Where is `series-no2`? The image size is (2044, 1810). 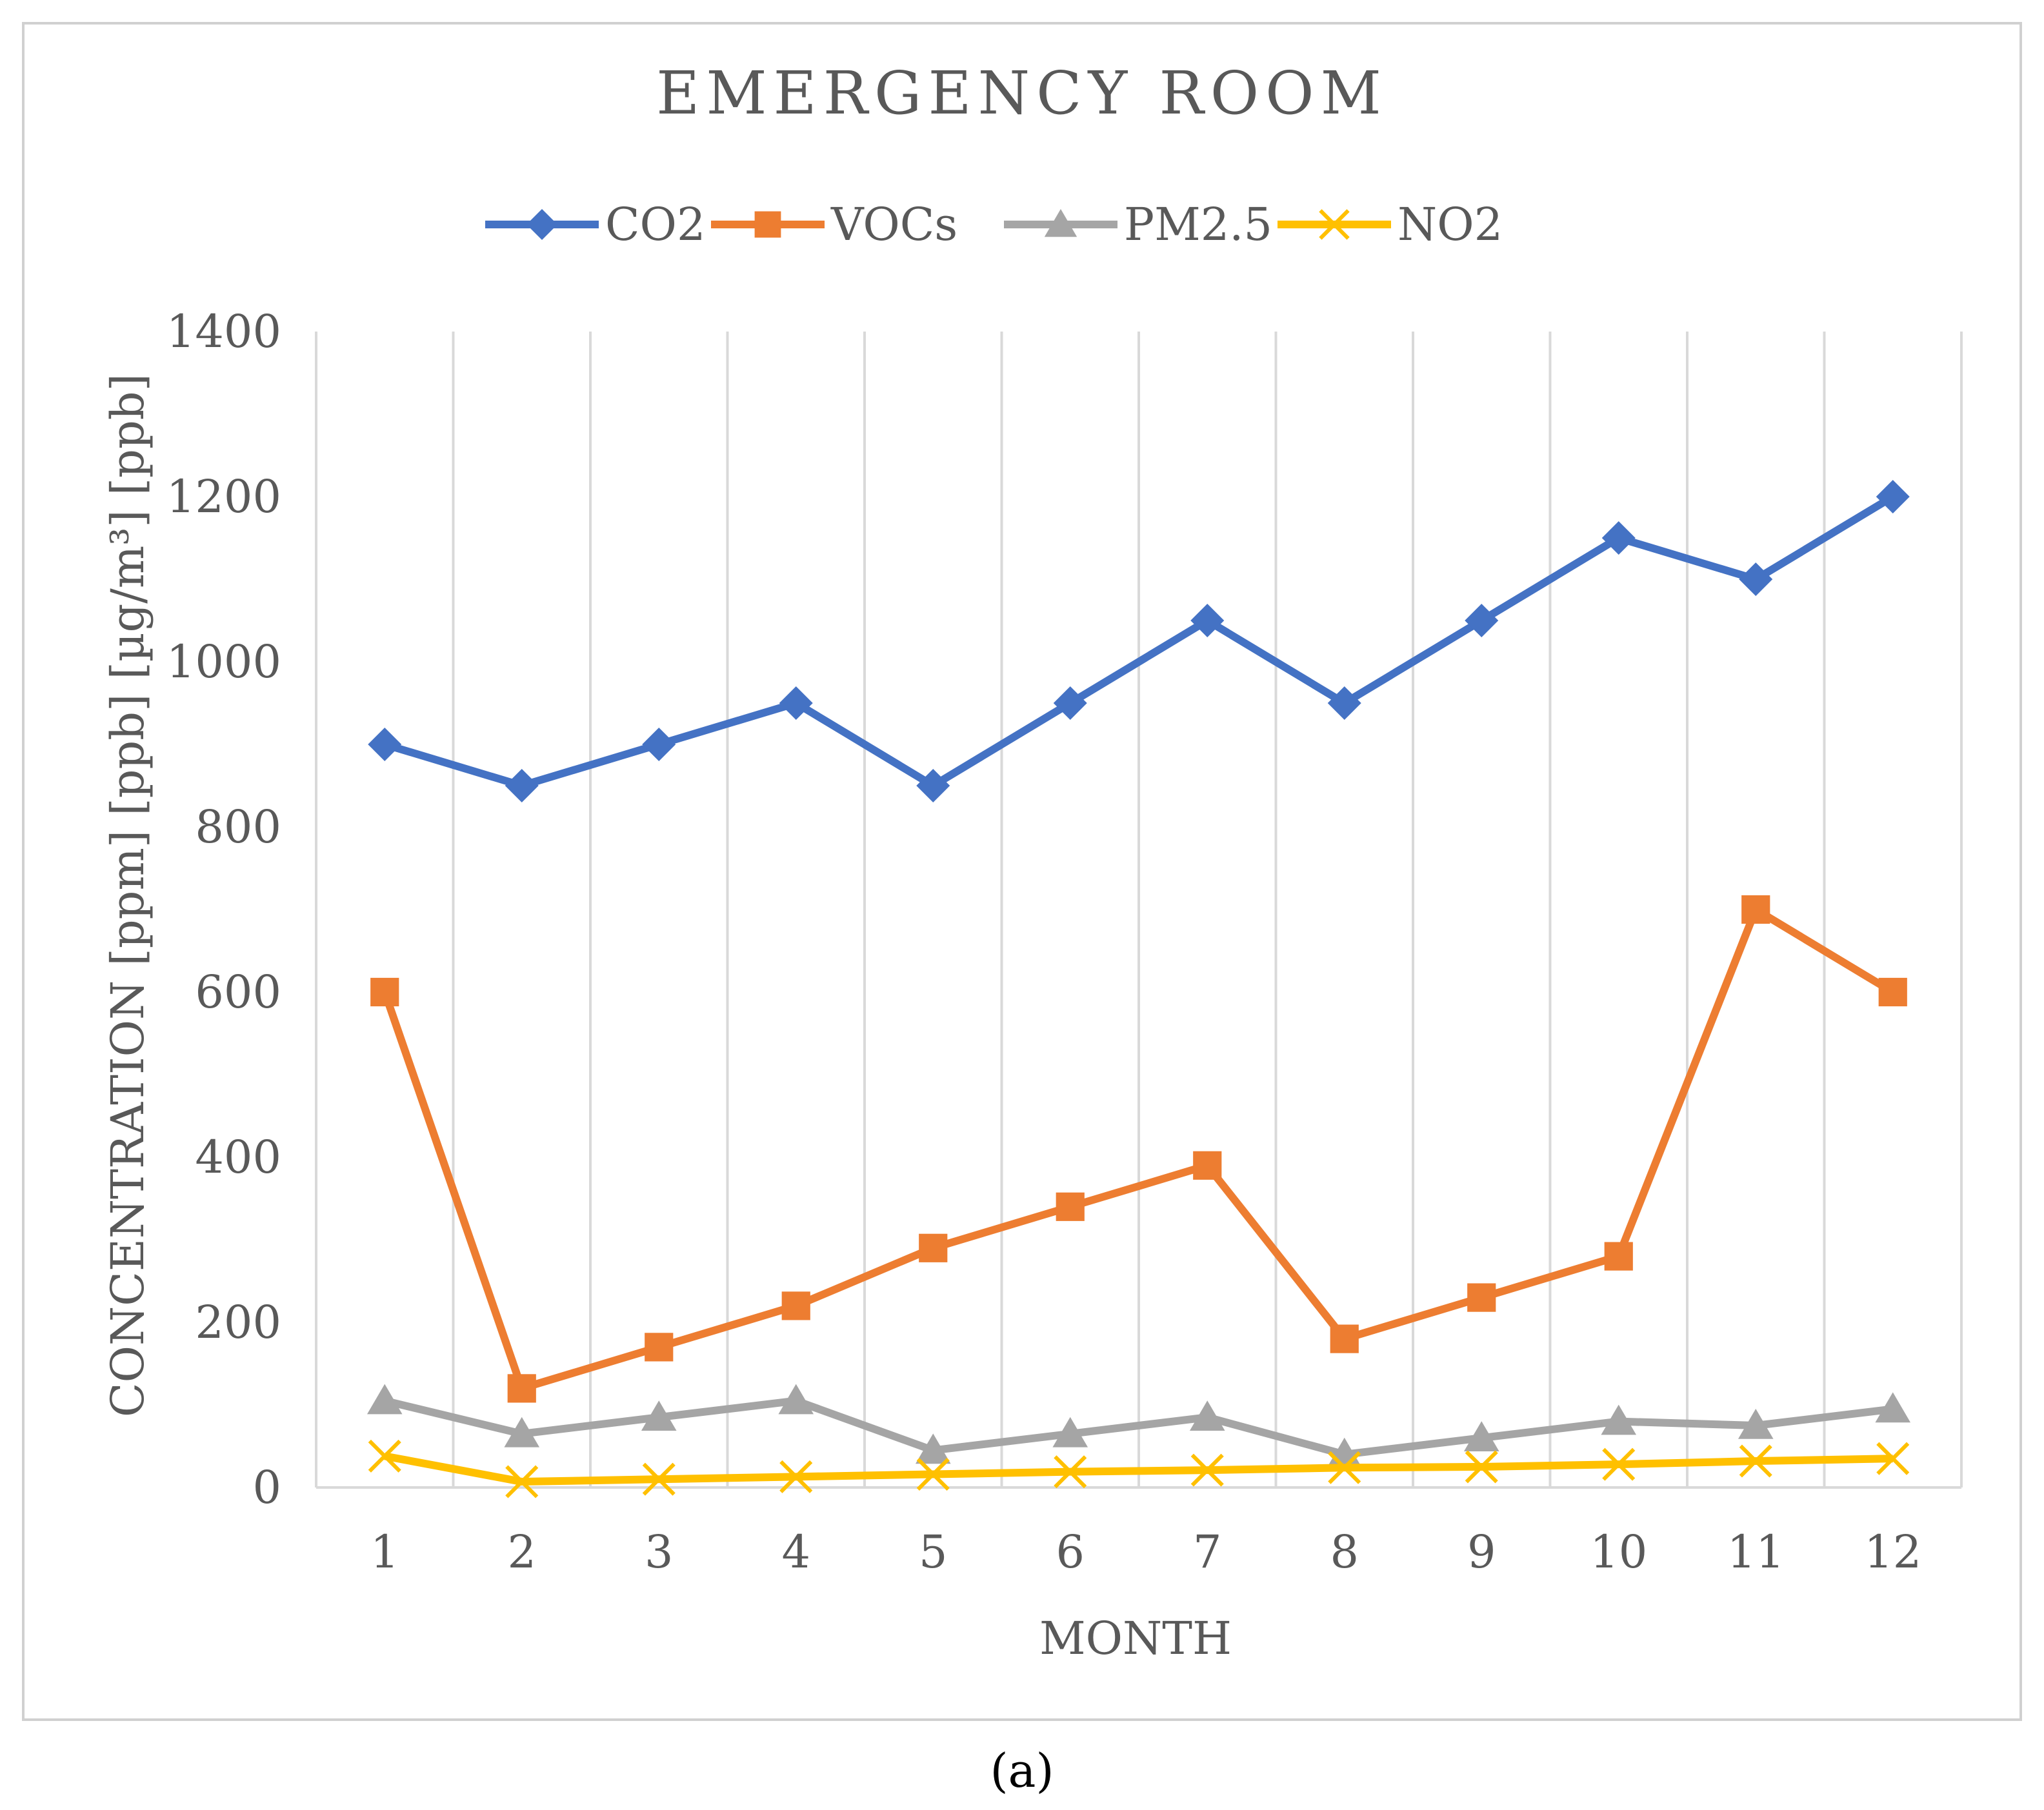 series-no2 is located at coordinates (1139, 1469).